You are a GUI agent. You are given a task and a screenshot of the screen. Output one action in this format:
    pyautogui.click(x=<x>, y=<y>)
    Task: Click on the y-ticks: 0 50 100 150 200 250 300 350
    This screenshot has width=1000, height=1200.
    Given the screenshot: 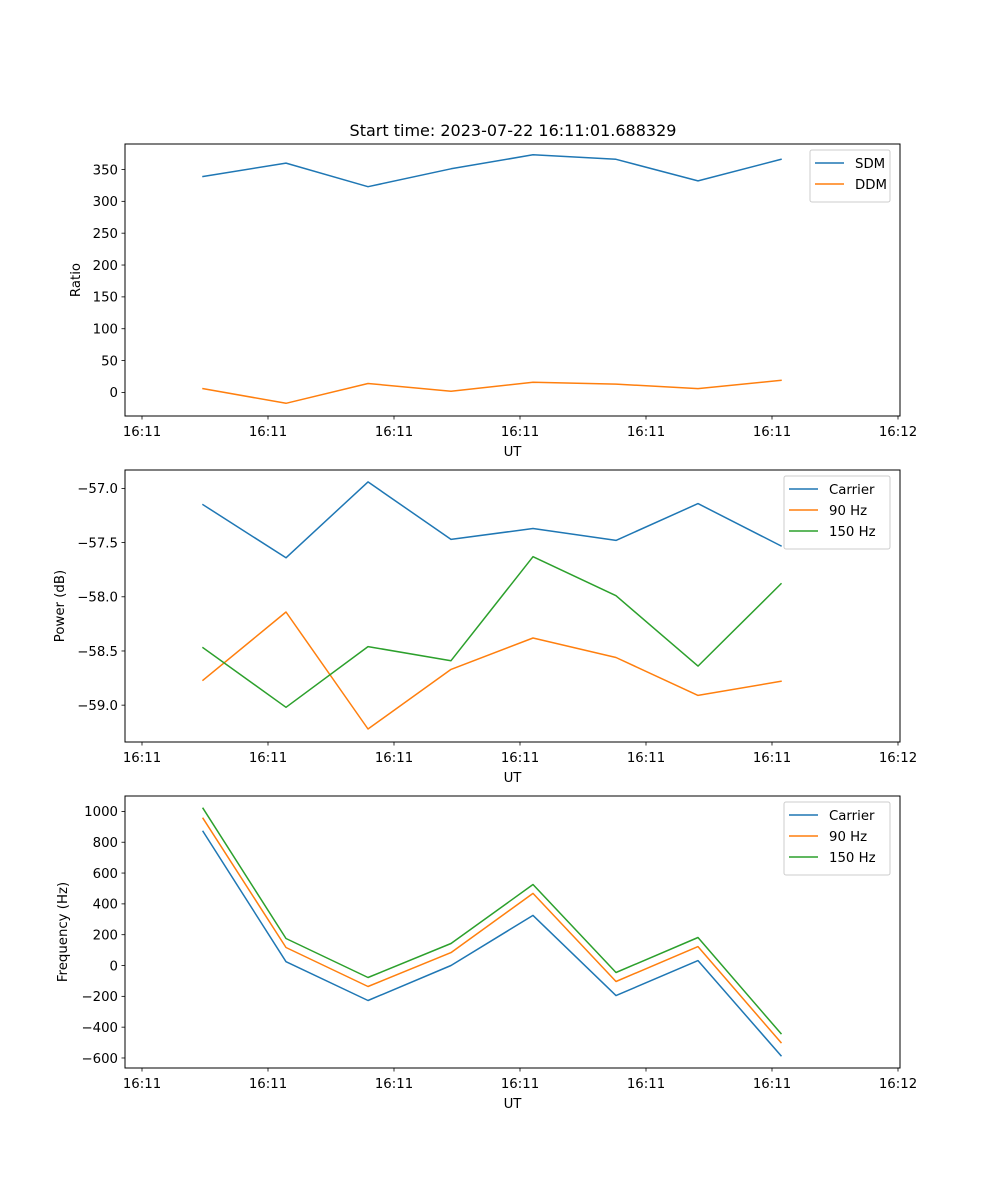 What is the action you would take?
    pyautogui.click(x=109, y=282)
    